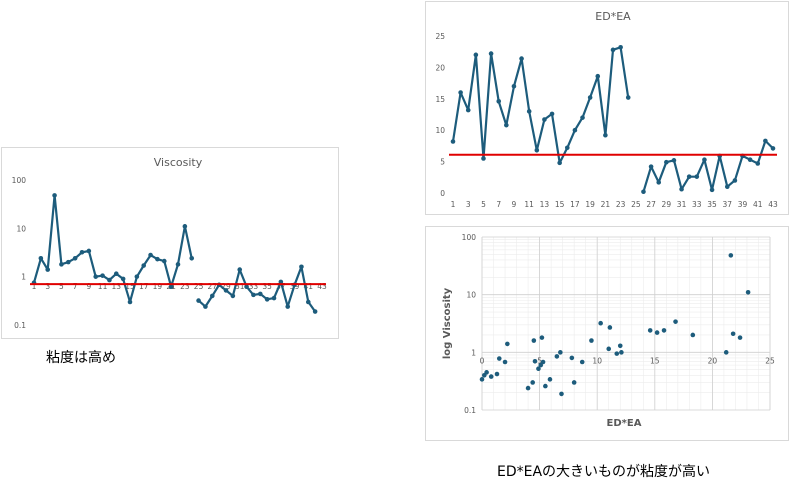 This screenshot has width=789, height=495. Describe the element at coordinates (442, 162) in the screenshot. I see `y-tick-label: 5` at that location.